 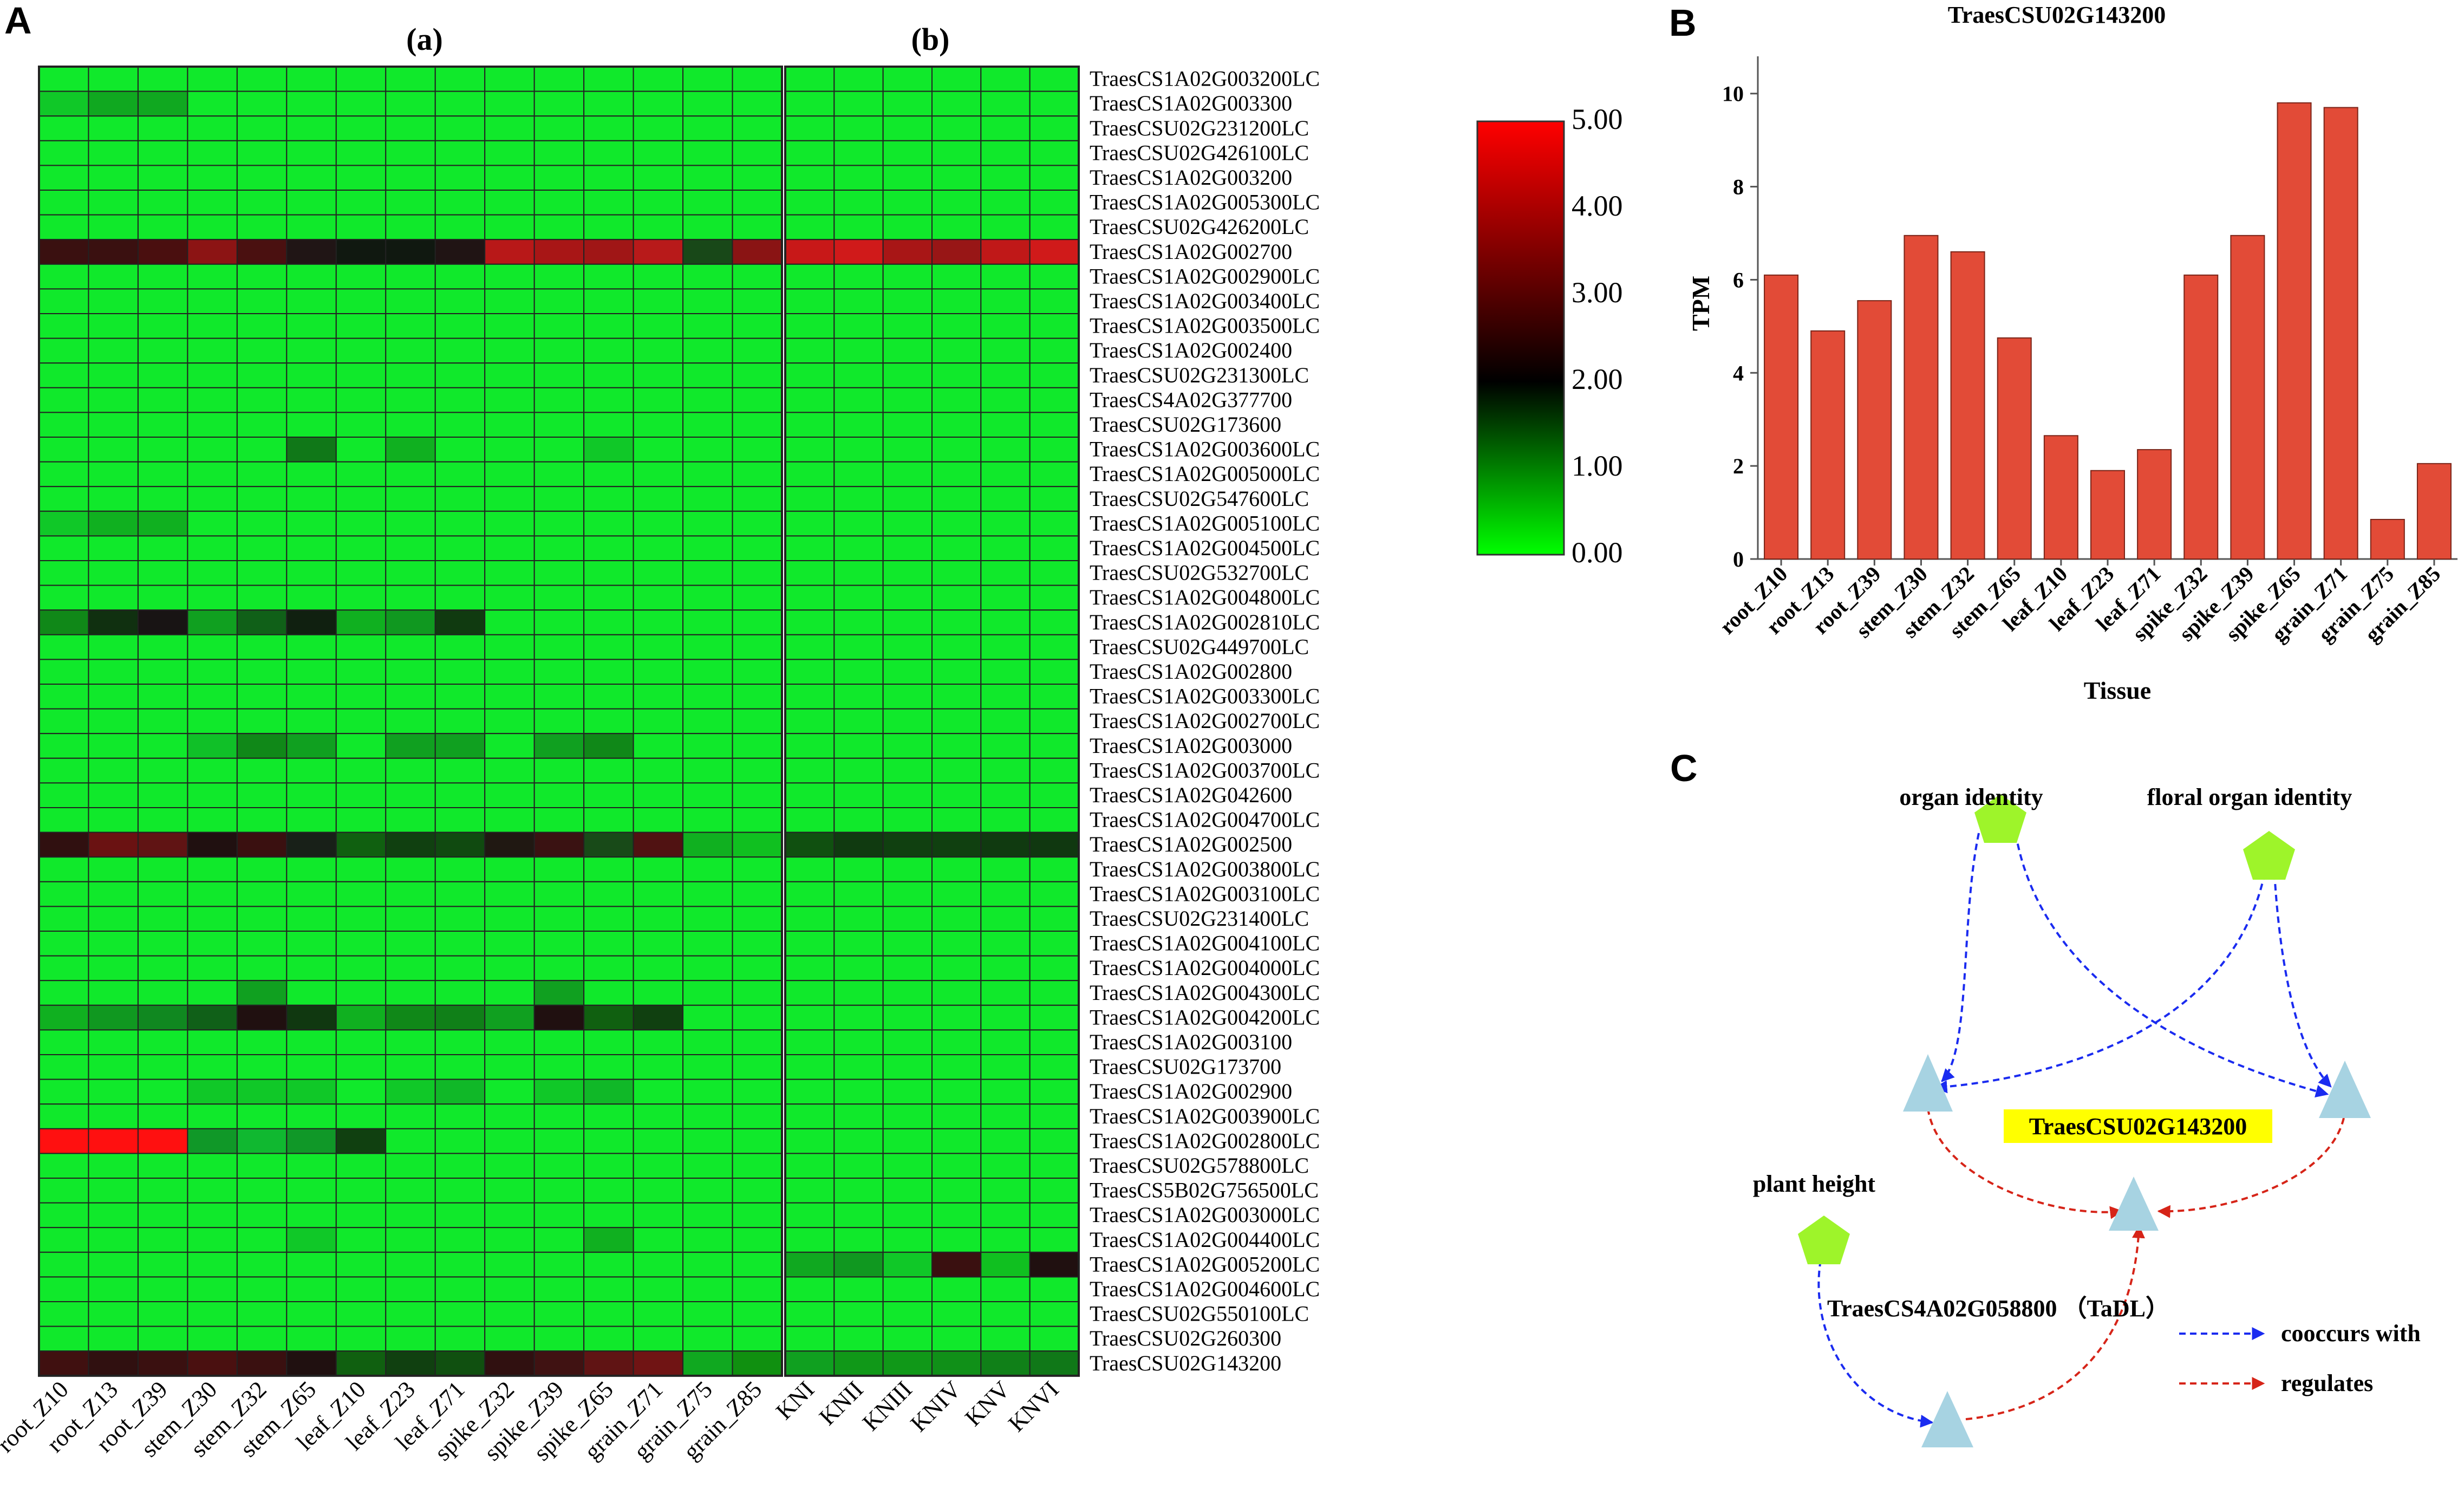 I want to click on heatmap-gene-label: TraesCSU02G578800LC, so click(x=1199, y=1165).